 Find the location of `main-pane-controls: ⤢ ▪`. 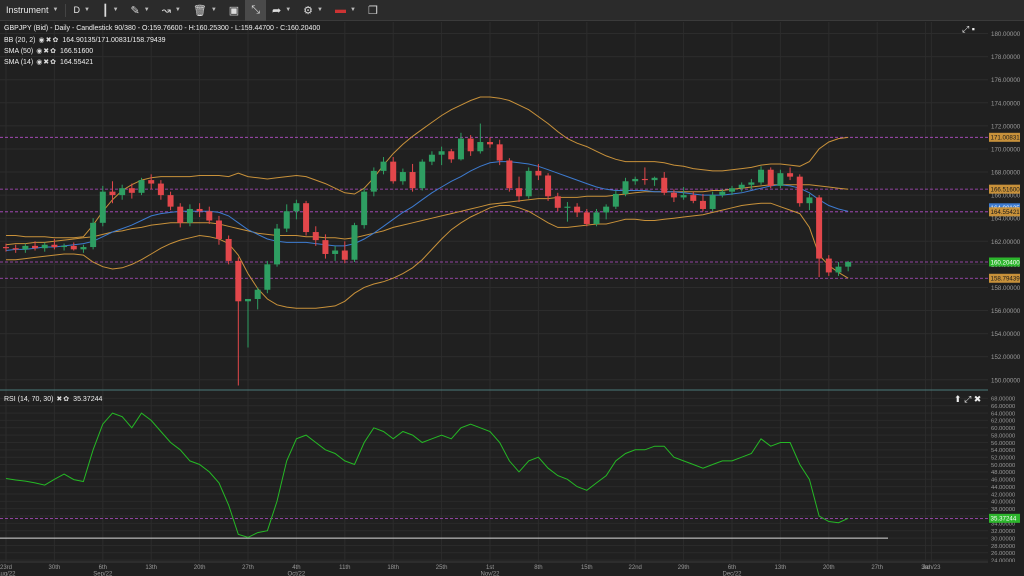

main-pane-controls: ⤢ ▪ is located at coordinates (968, 29).